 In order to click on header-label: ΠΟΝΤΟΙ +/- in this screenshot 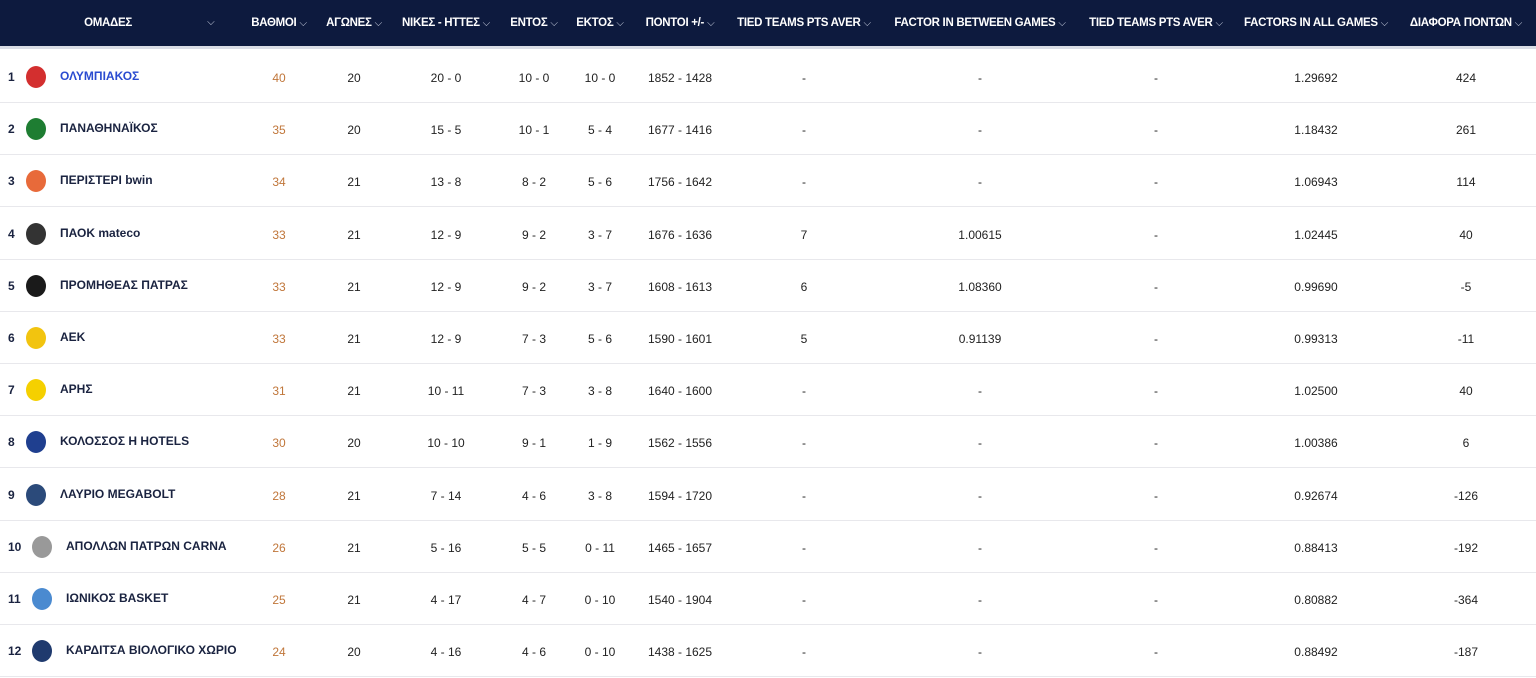, I will do `click(675, 23)`.